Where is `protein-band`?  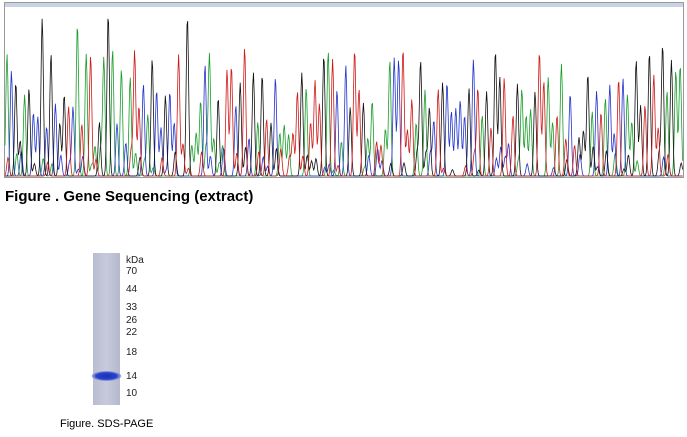
protein-band is located at coordinates (106, 376).